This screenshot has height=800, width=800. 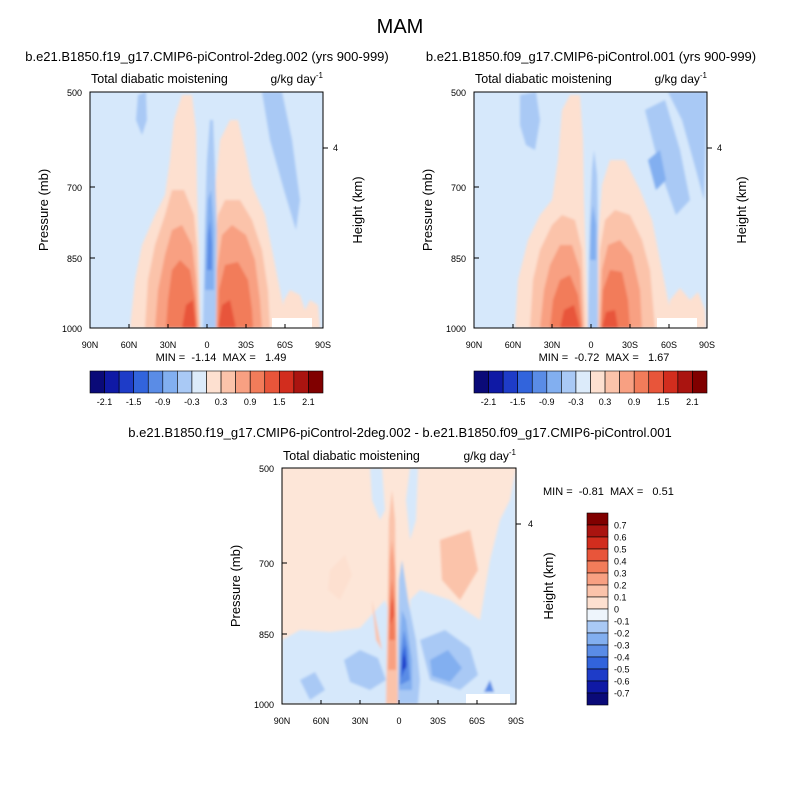 I want to click on panel-3-stats: MIN = -0.81 MAX = 0.51, so click(x=608, y=492).